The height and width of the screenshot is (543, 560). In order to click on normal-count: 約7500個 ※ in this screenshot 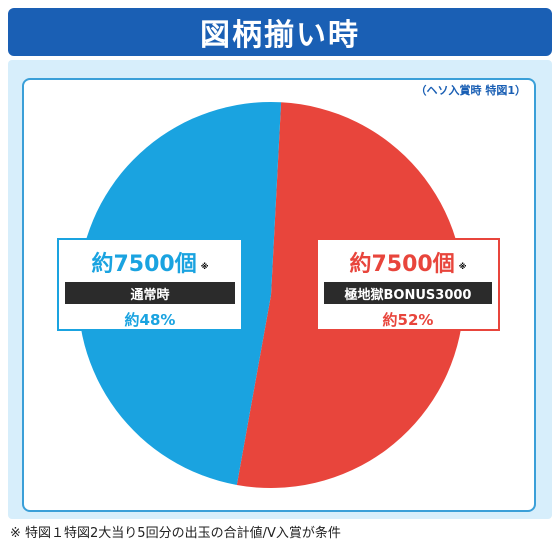, I will do `click(150, 264)`.